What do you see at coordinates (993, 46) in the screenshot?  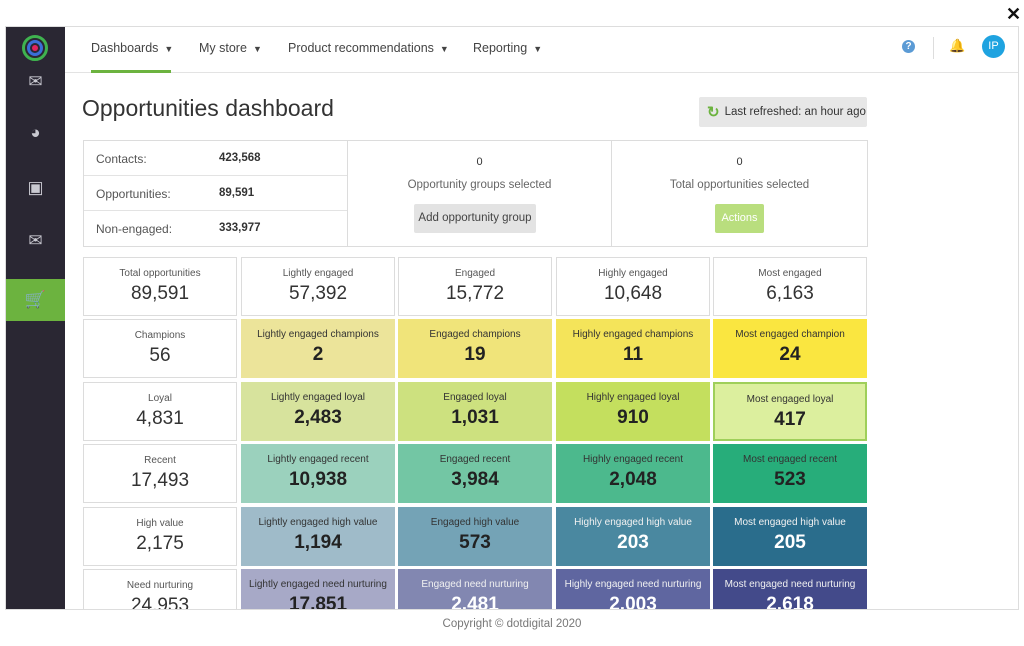 I see `user-avatar: IP` at bounding box center [993, 46].